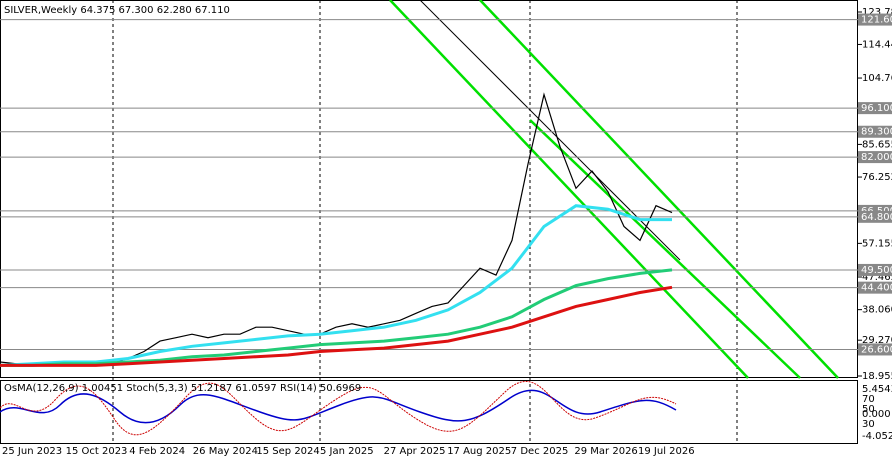  I want to click on level-label: 96.100, so click(876, 108).